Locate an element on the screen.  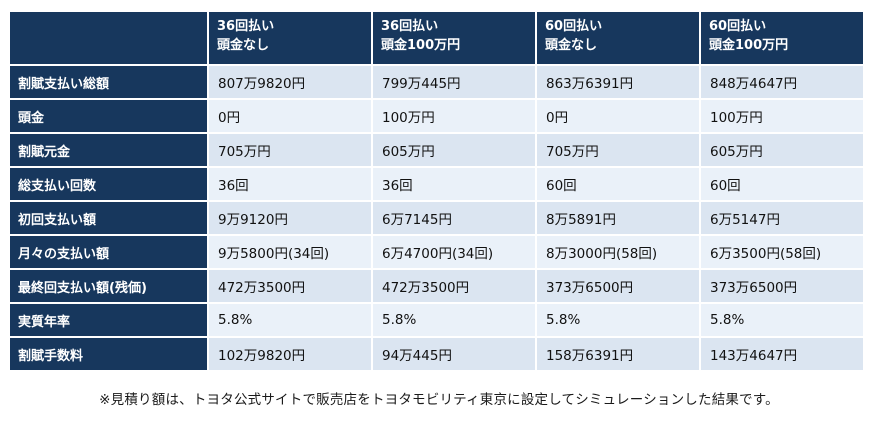
table-row: 実質年率 5.8% 5.8% 5.8% 5.8% is located at coordinates (436, 320).